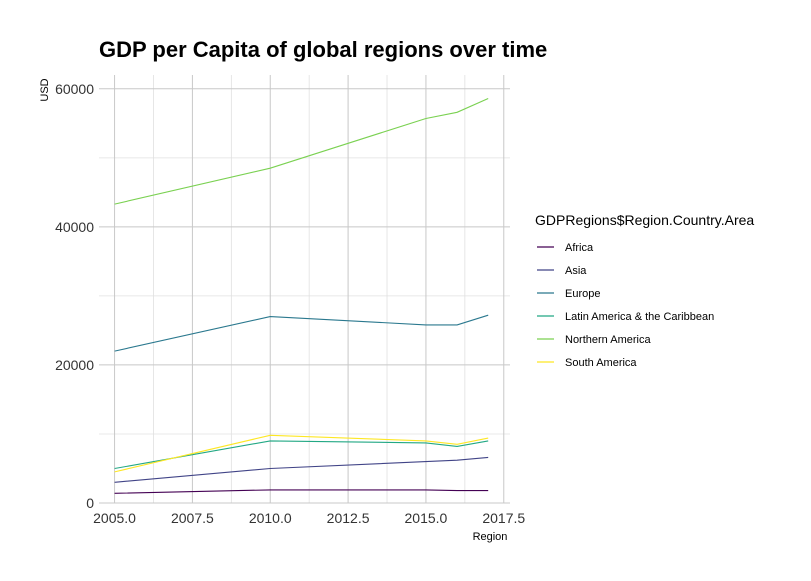 The height and width of the screenshot is (581, 811). Describe the element at coordinates (74, 89) in the screenshot. I see `y-tick-label: 60000` at that location.